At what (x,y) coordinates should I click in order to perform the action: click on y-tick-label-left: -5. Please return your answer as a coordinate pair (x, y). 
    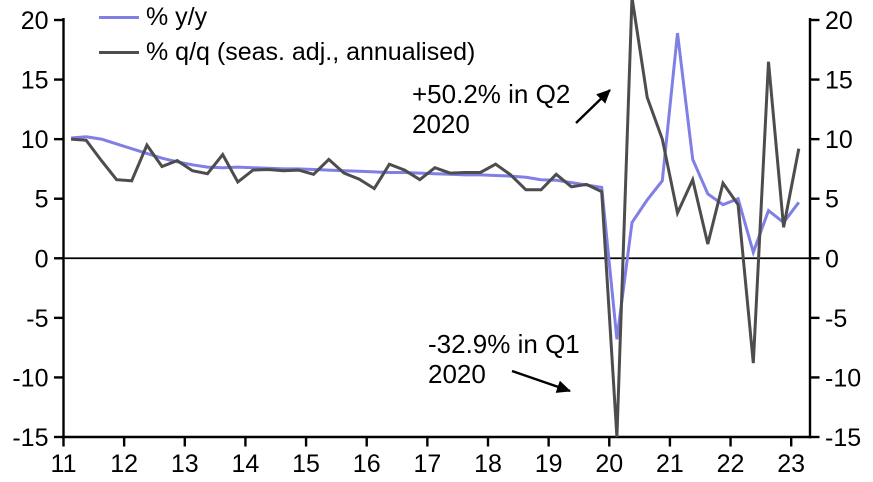
    Looking at the image, I should click on (37, 319).